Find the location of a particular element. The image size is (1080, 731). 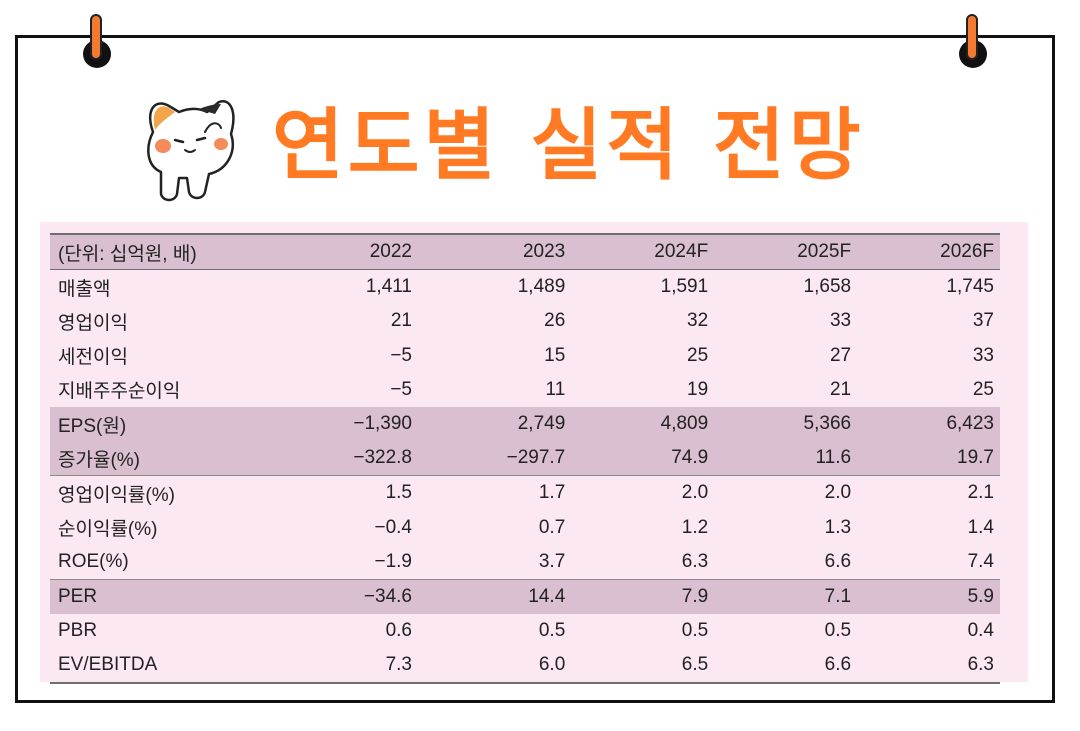

table-row: 영업이익 21 26 32 33 37 is located at coordinates (525, 321).